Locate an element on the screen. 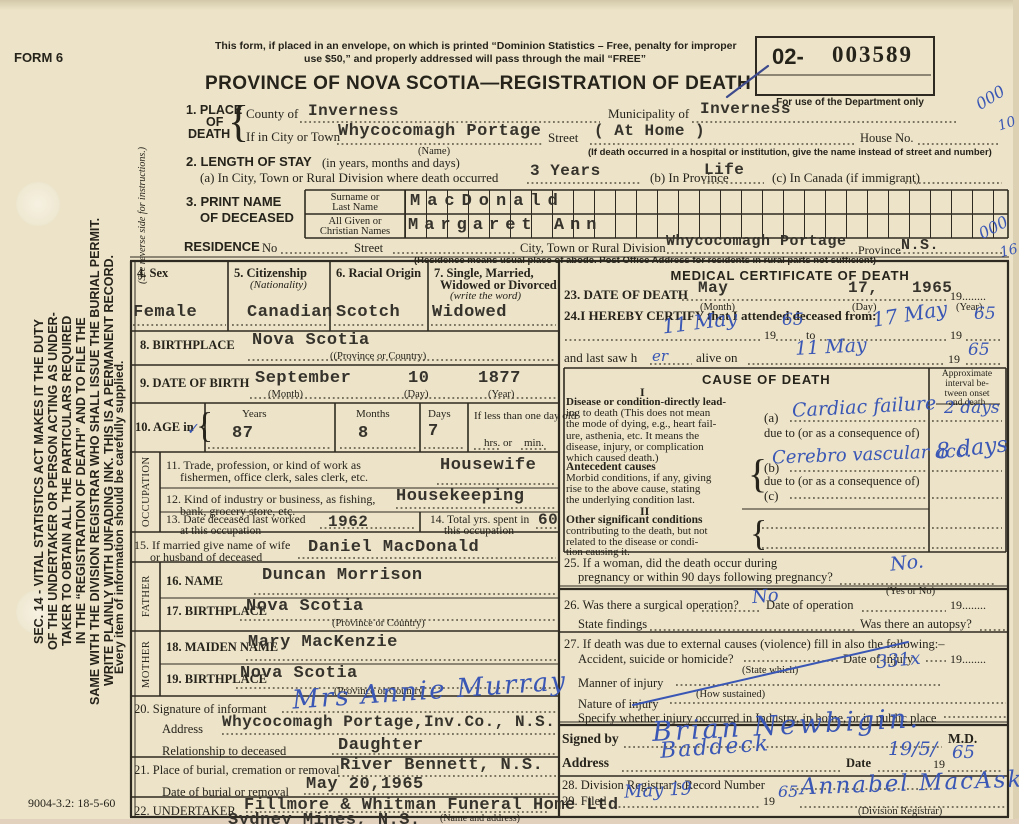  residence-no-label: No is located at coordinates (270, 248).